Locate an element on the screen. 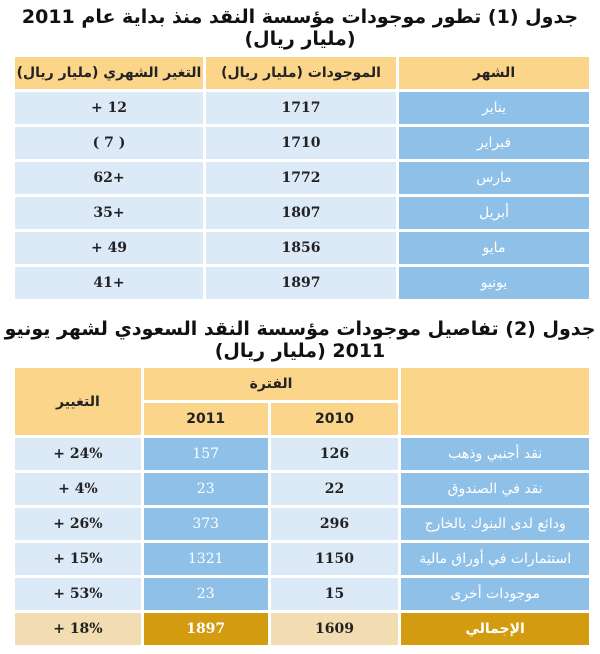  total-label: الإجمالي is located at coordinates (495, 629).